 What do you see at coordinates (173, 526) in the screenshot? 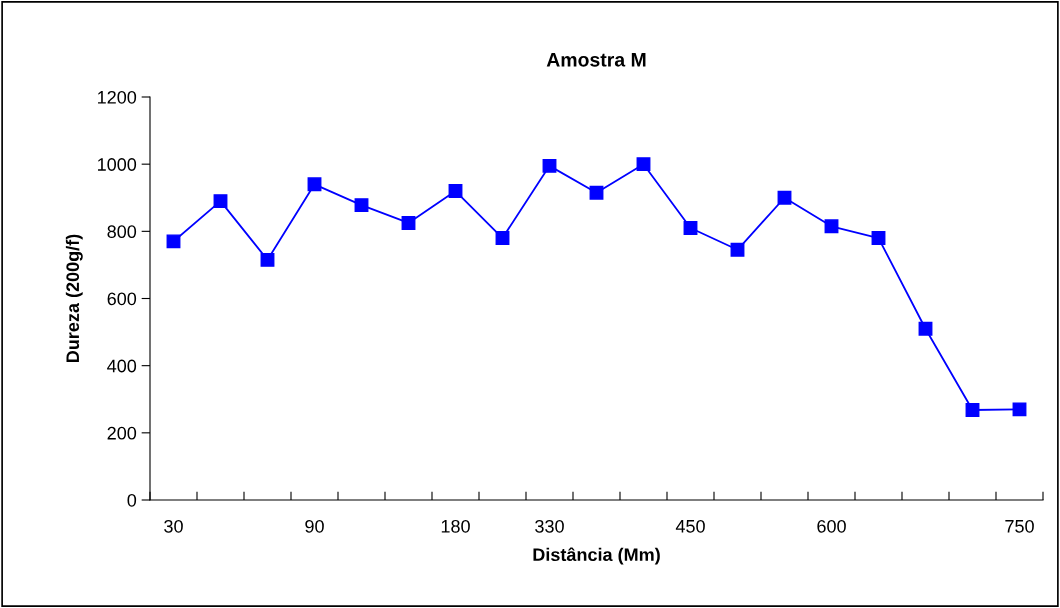
I see `x-tick-label: 30` at bounding box center [173, 526].